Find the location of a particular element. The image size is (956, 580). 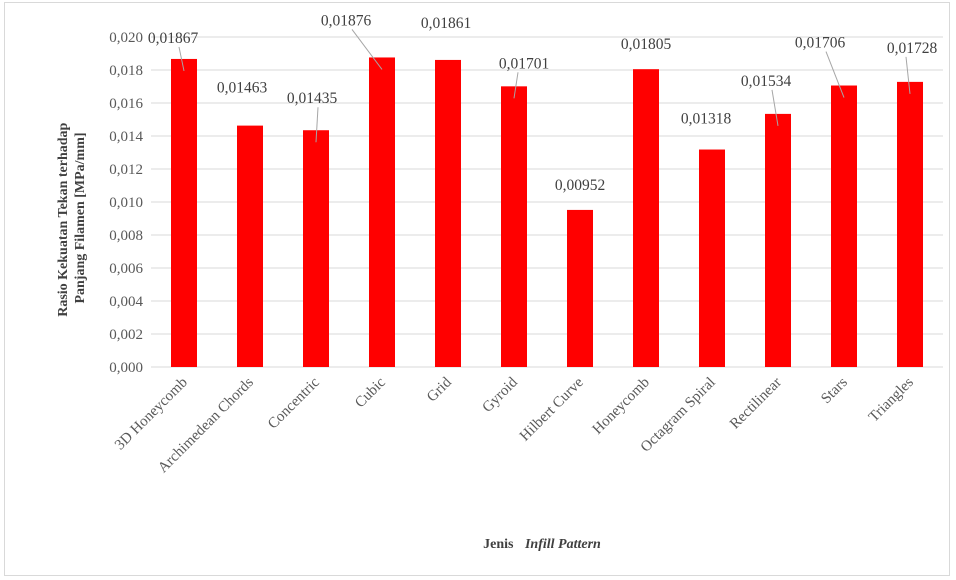

y-tick-label: 0,004 is located at coordinates (126, 302).